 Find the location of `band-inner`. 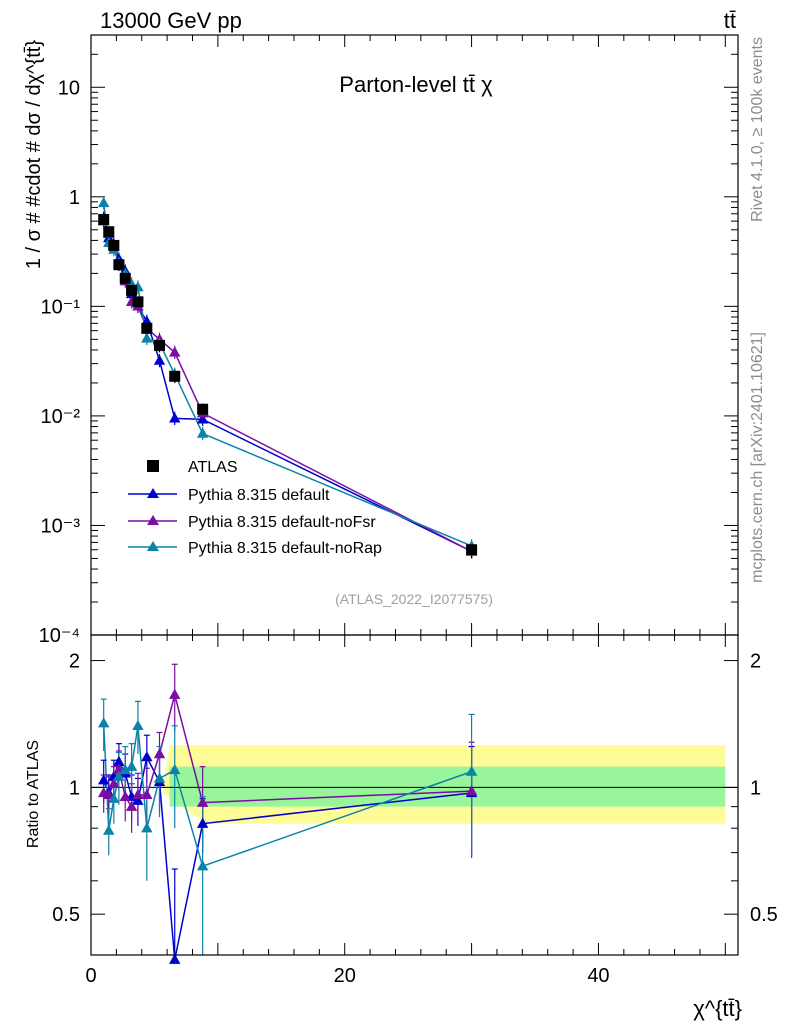

band-inner is located at coordinates (447, 786).